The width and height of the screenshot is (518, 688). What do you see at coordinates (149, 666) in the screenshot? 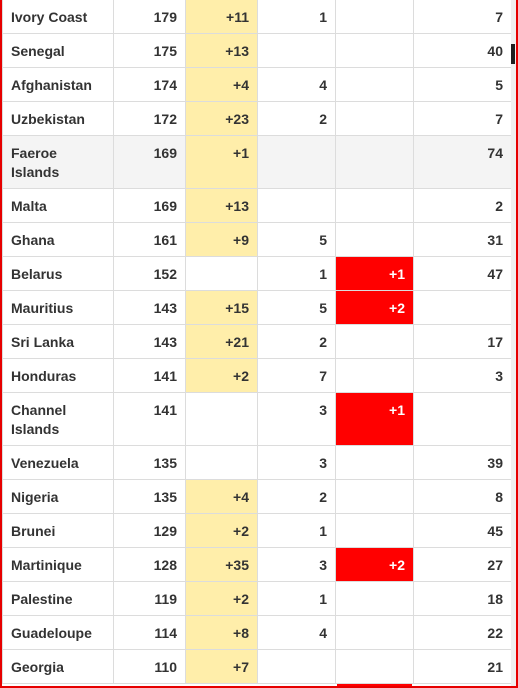
I see `total-cases-cell: 110` at bounding box center [149, 666].